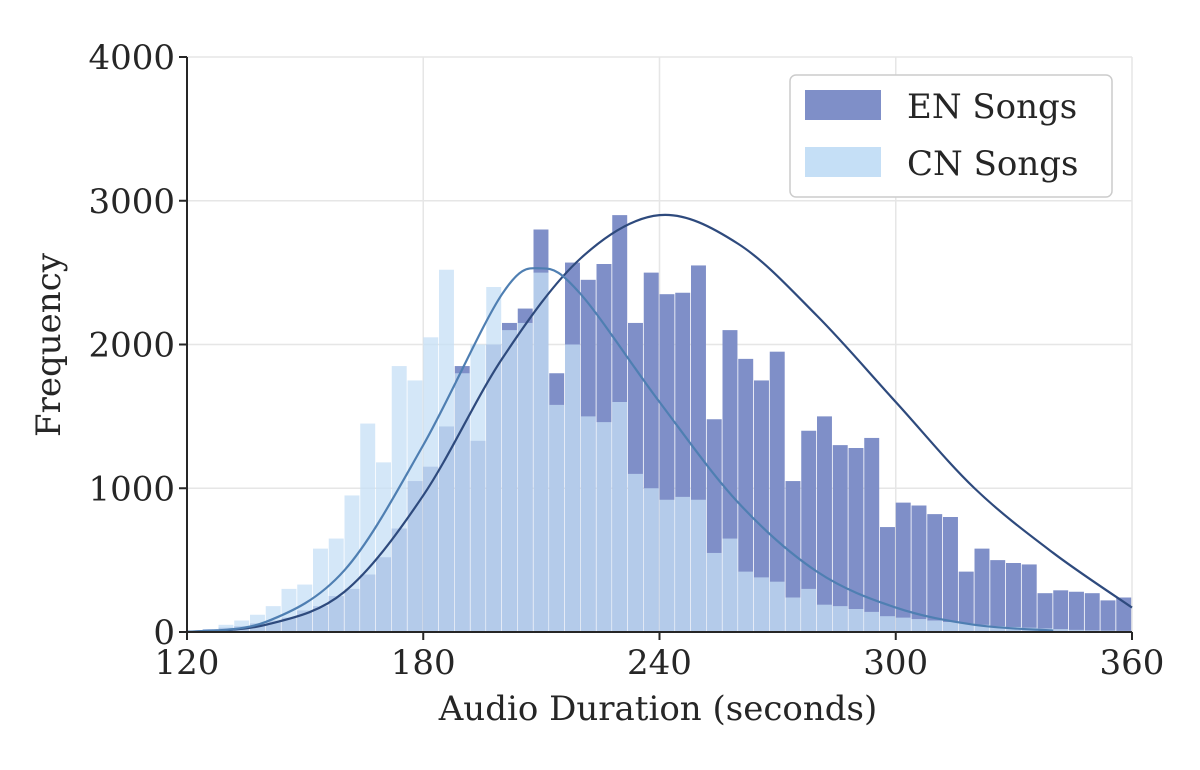  What do you see at coordinates (1132, 663) in the screenshot?
I see `x-tick-label-4: 360` at bounding box center [1132, 663].